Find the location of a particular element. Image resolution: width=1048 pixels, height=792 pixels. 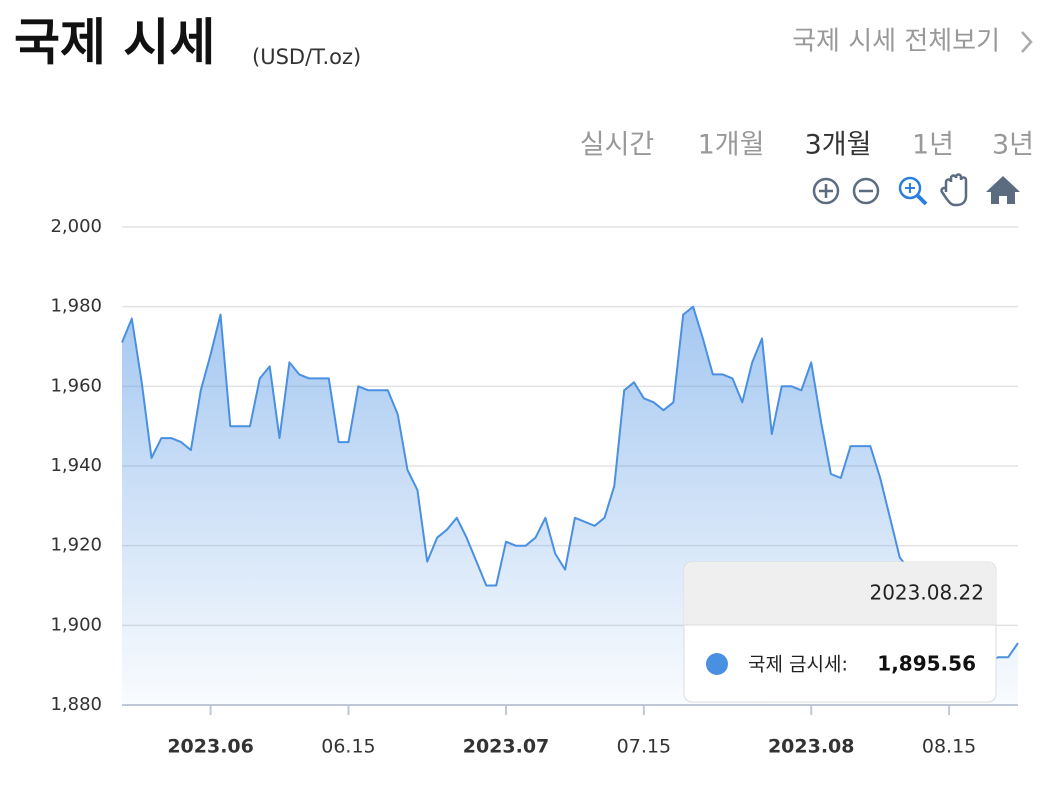

pan is located at coordinates (954, 190).